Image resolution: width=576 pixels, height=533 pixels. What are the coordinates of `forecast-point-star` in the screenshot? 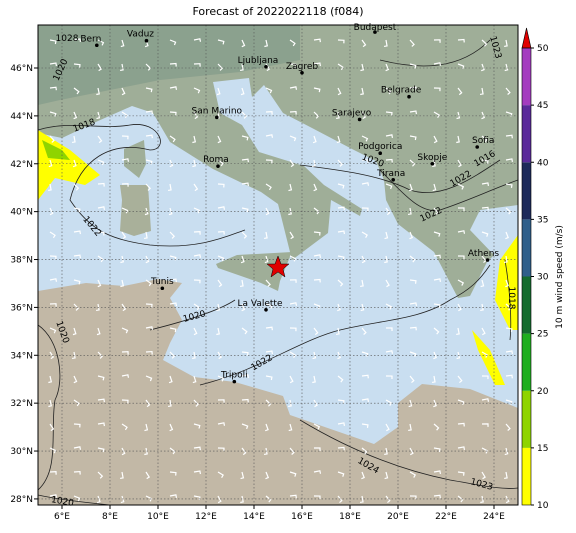 It's located at (278, 266).